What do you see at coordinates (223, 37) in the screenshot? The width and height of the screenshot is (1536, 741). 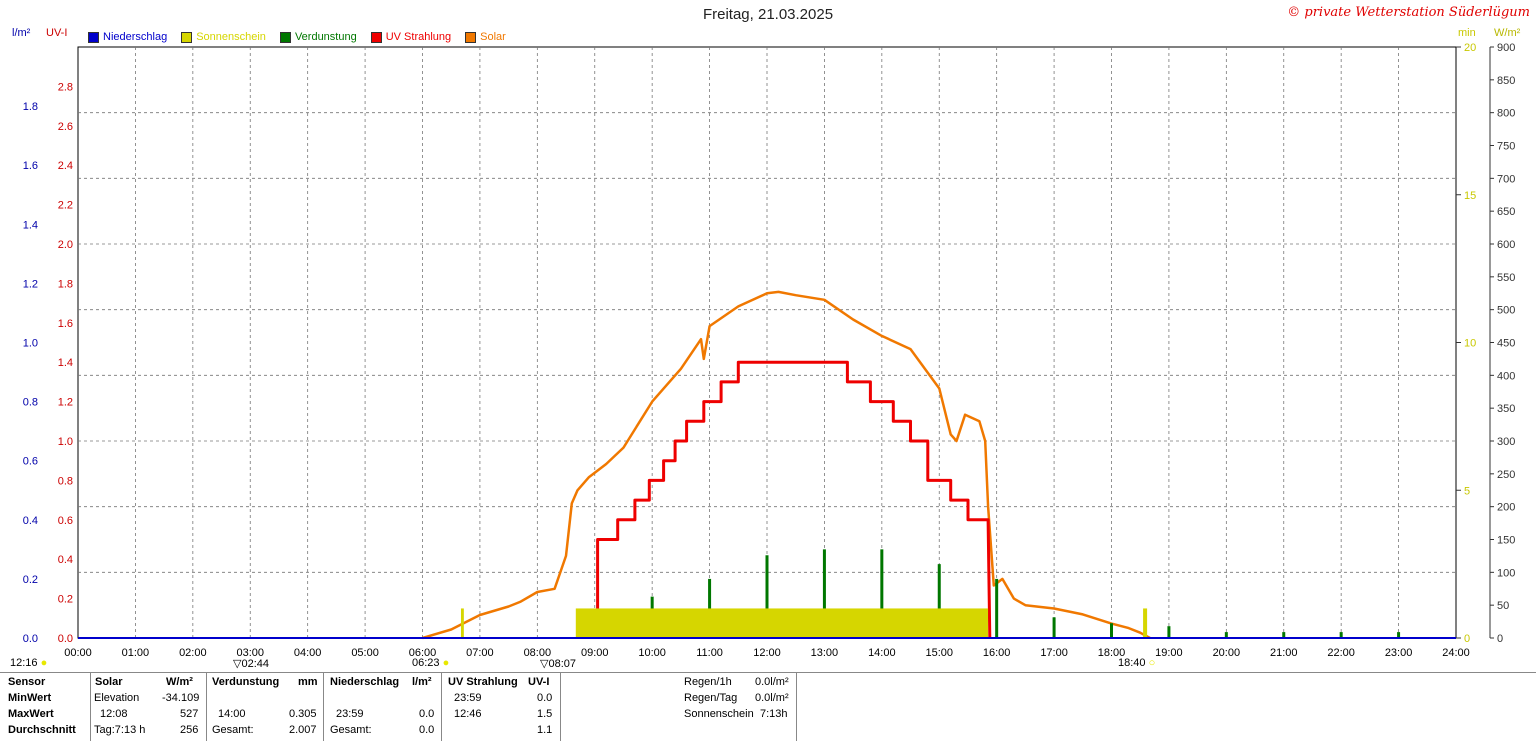 I see `legend-item: Sonnenschein` at bounding box center [223, 37].